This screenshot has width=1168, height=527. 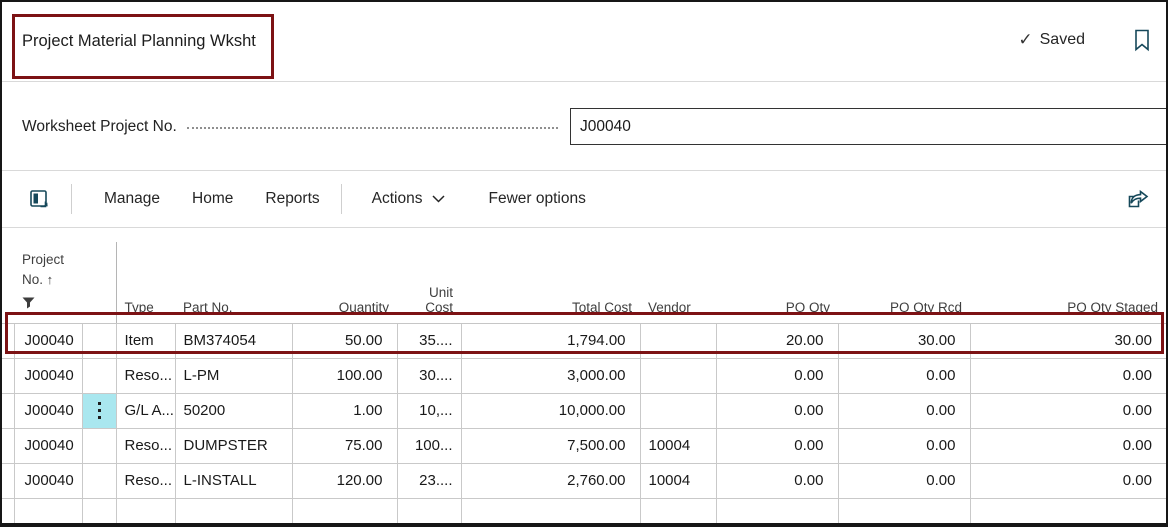 What do you see at coordinates (1112, 307) in the screenshot?
I see `column-label: PO Qty Staged` at bounding box center [1112, 307].